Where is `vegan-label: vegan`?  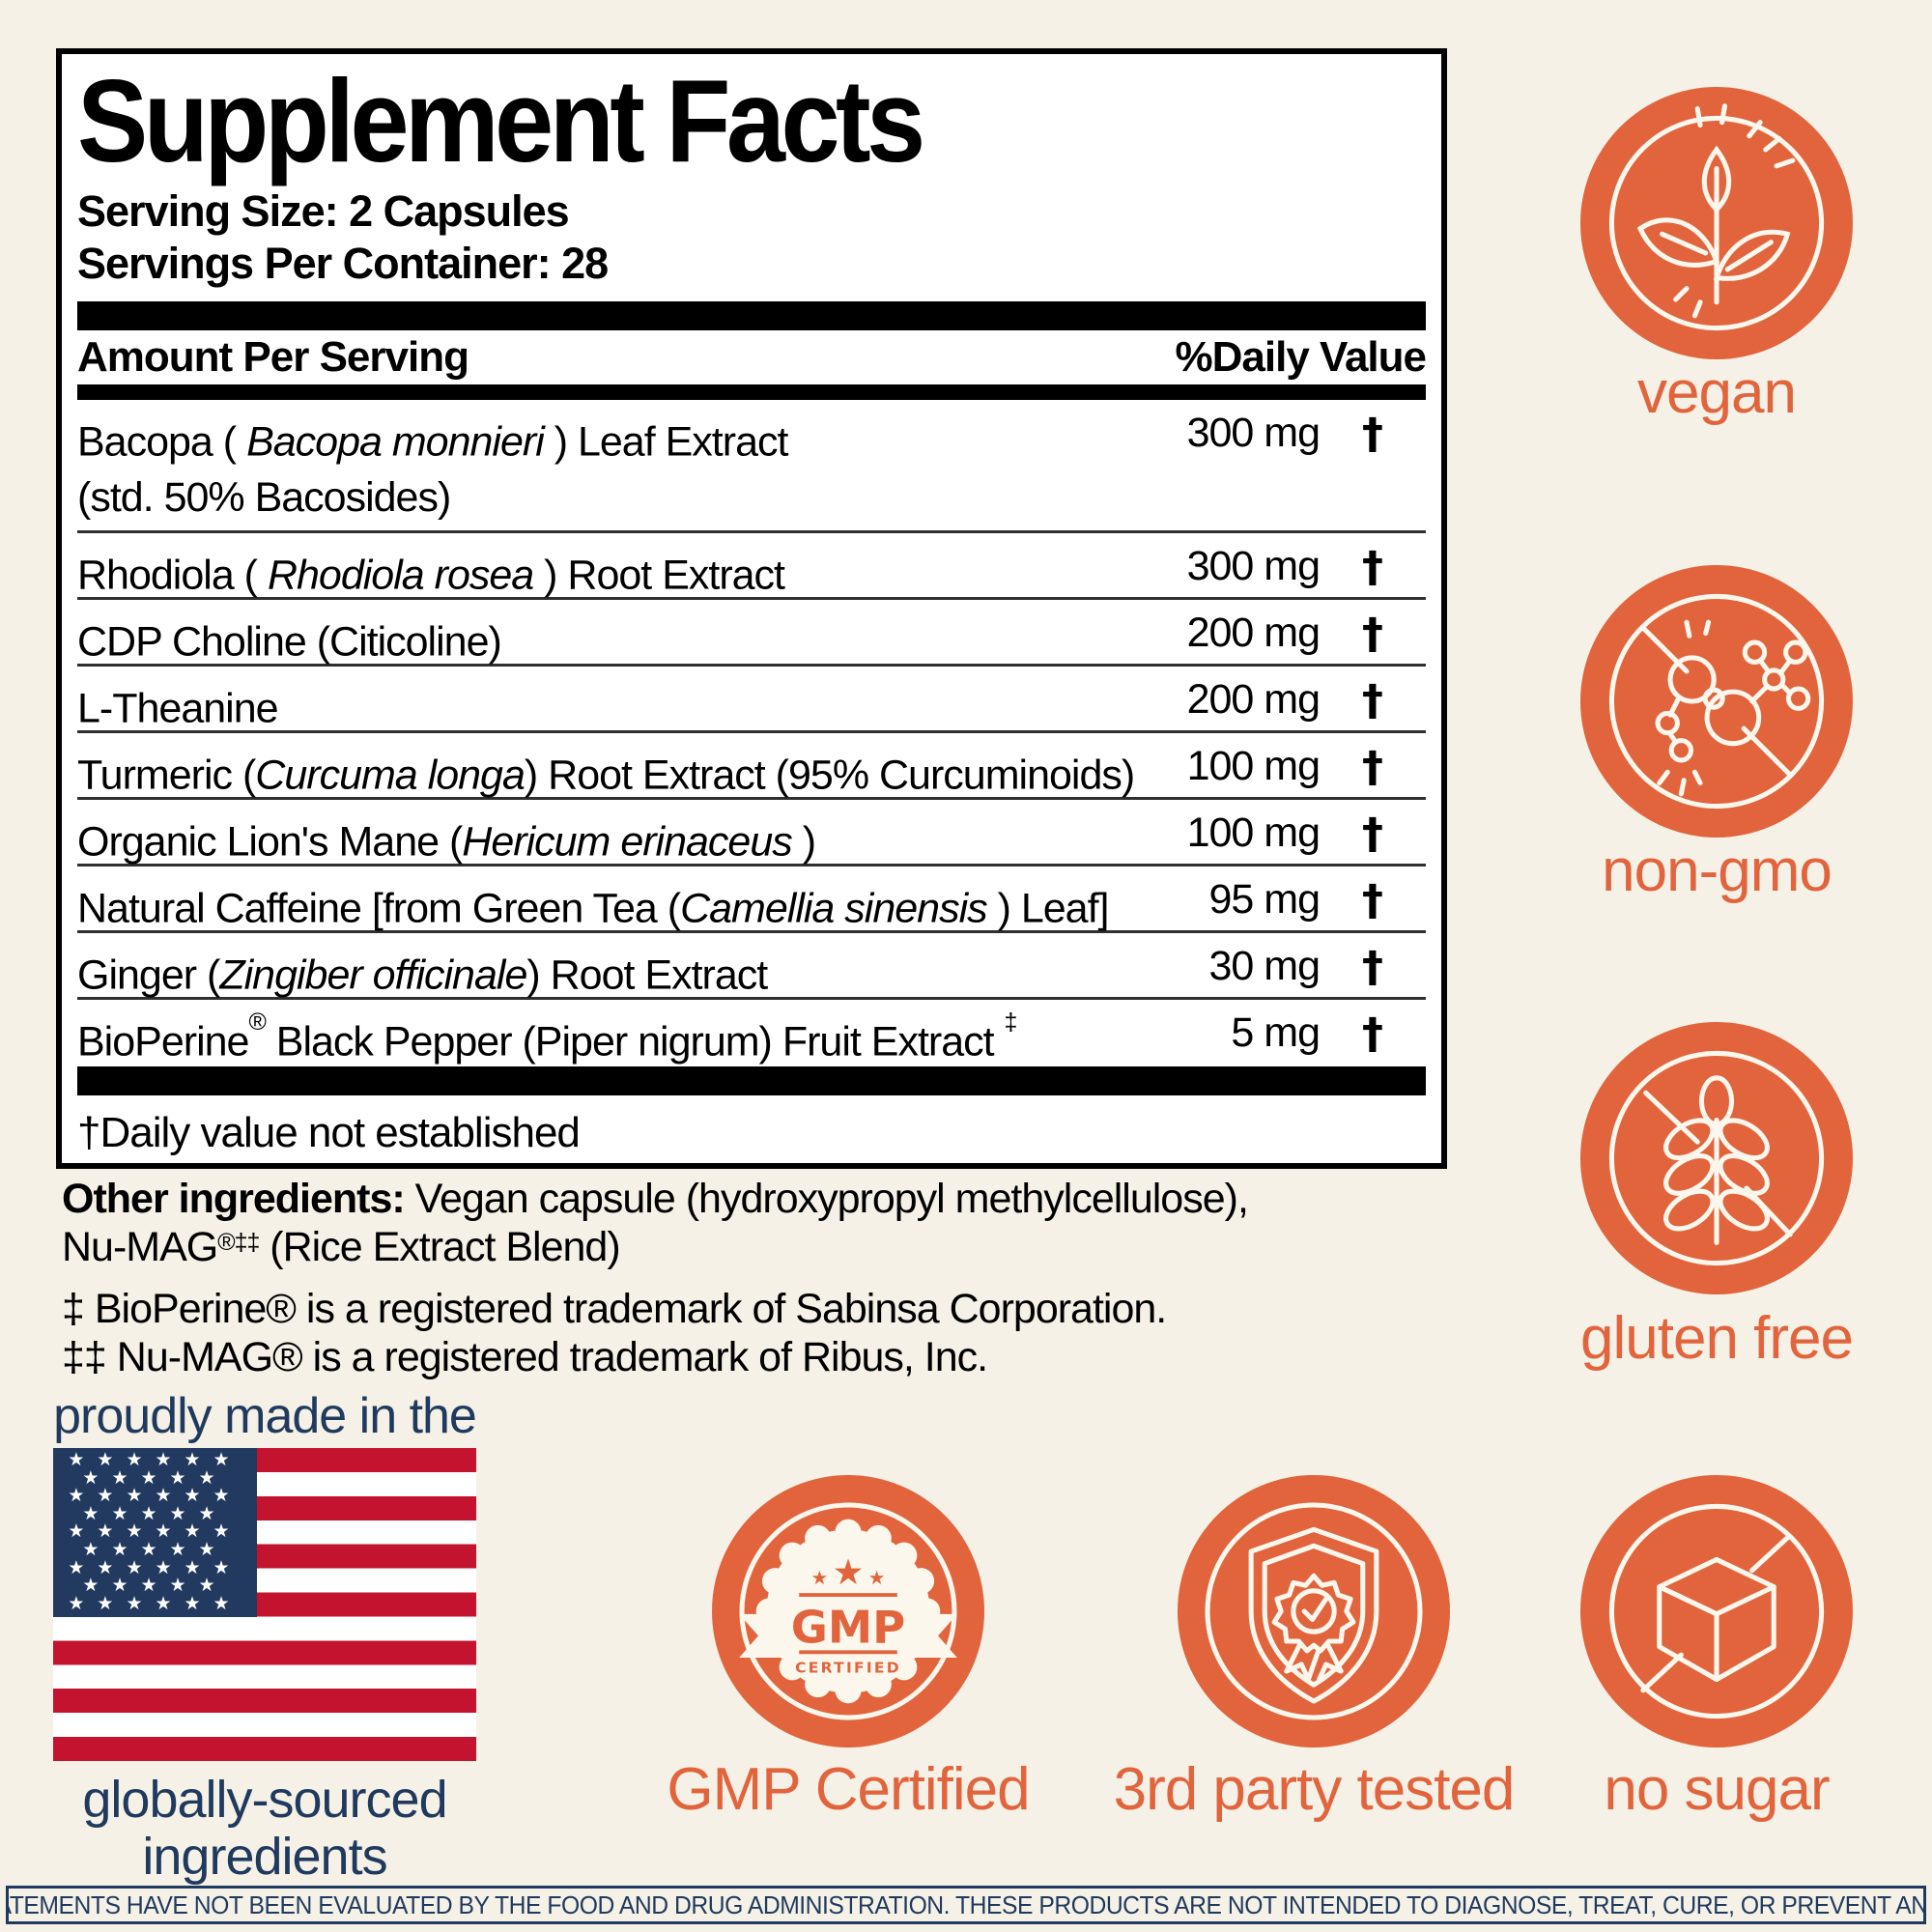
vegan-label: vegan is located at coordinates (1717, 392).